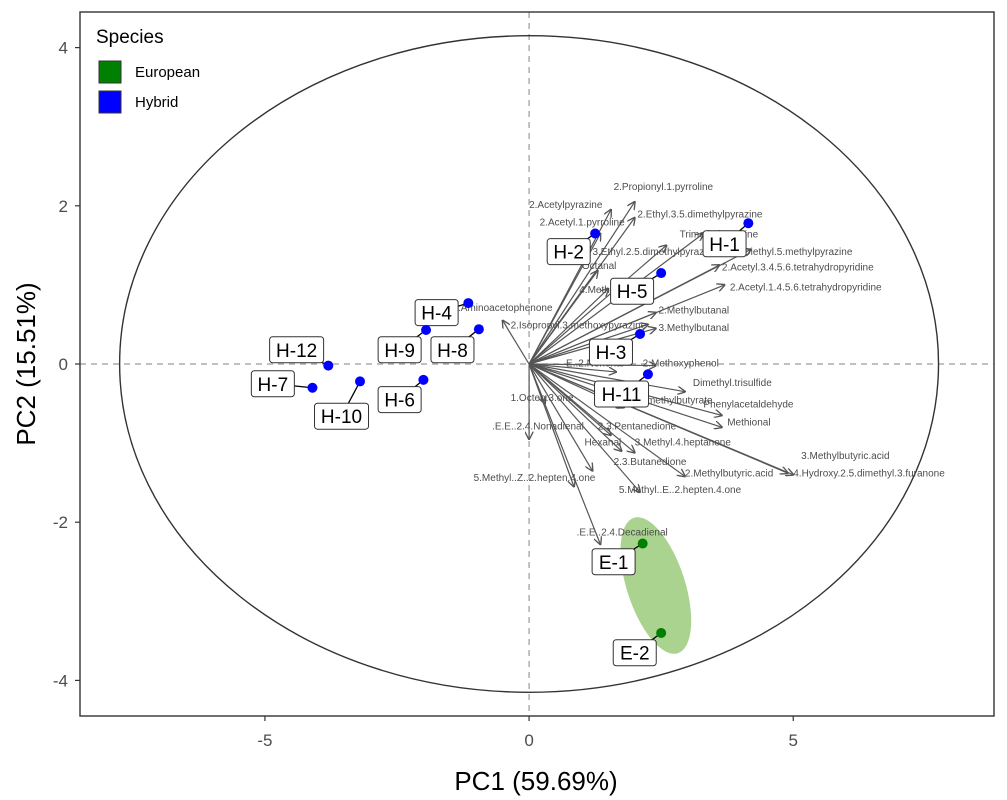 Image resolution: width=1007 pixels, height=800 pixels. I want to click on y-tick-label-4: -4, so click(60, 680).